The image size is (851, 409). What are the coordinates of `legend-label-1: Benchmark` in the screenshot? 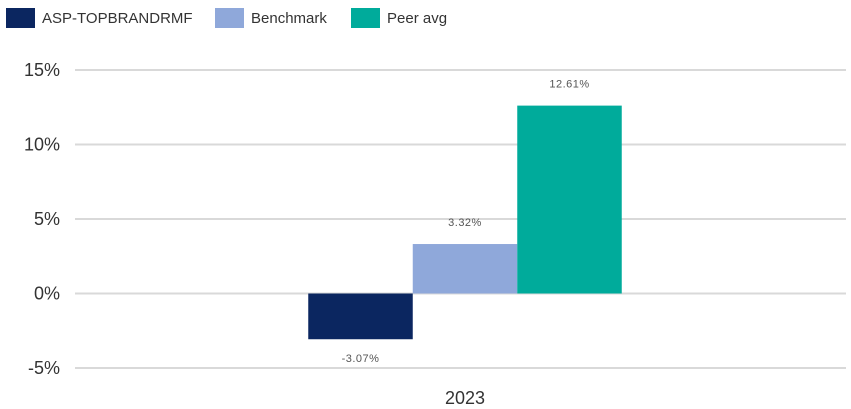 It's located at (289, 18).